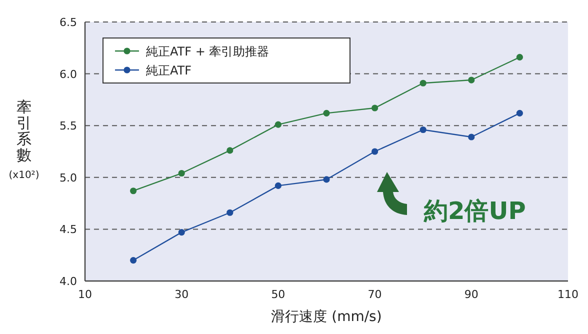 This screenshot has width=588, height=334. I want to click on y-tick-label: 6.0, so click(68, 74).